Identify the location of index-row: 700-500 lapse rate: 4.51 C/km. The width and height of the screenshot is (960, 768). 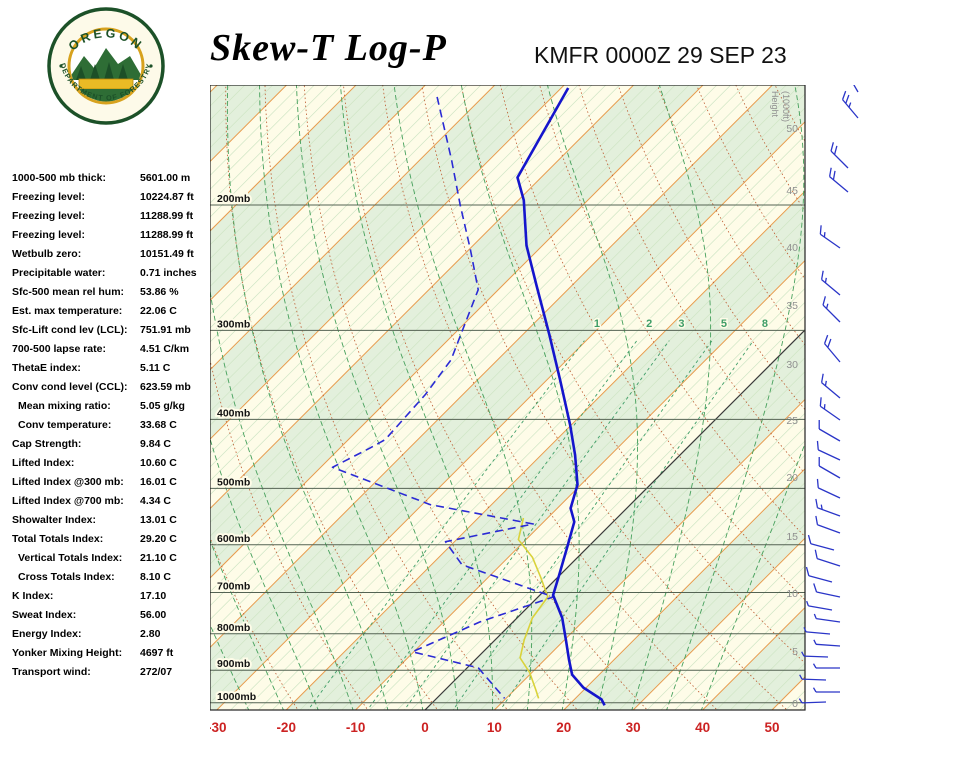
(112, 348).